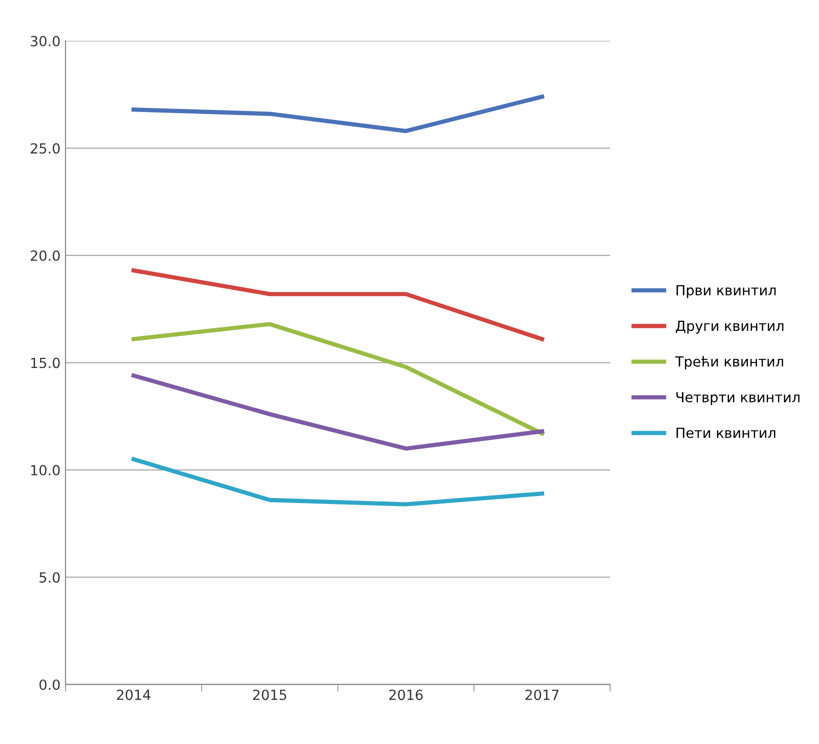  I want to click on x-tick-label: 2016, so click(406, 695).